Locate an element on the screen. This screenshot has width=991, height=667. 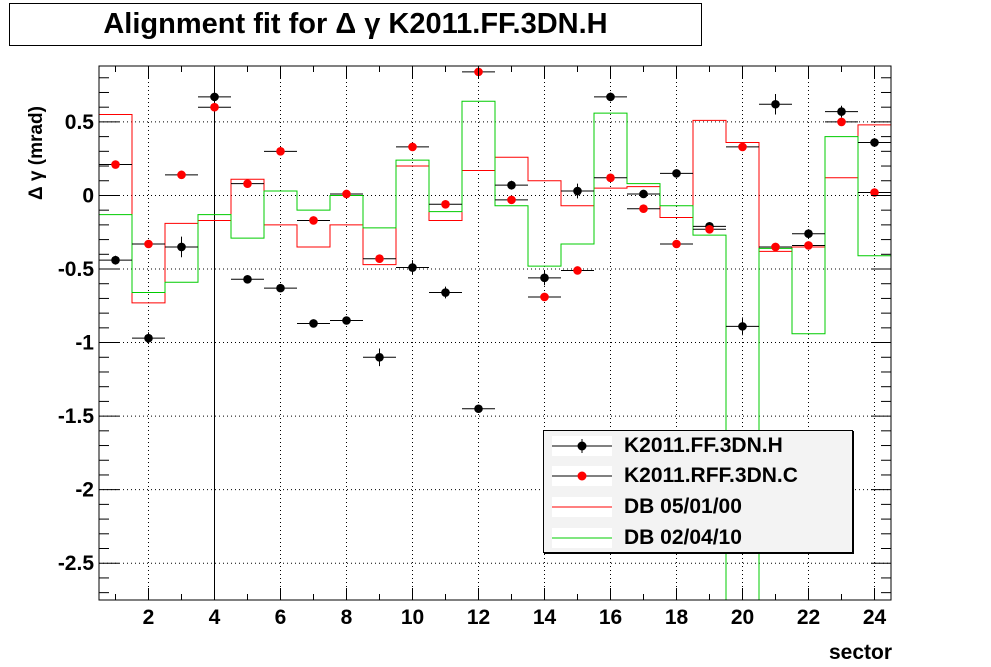
x-tick-label: 24 is located at coordinates (875, 617).